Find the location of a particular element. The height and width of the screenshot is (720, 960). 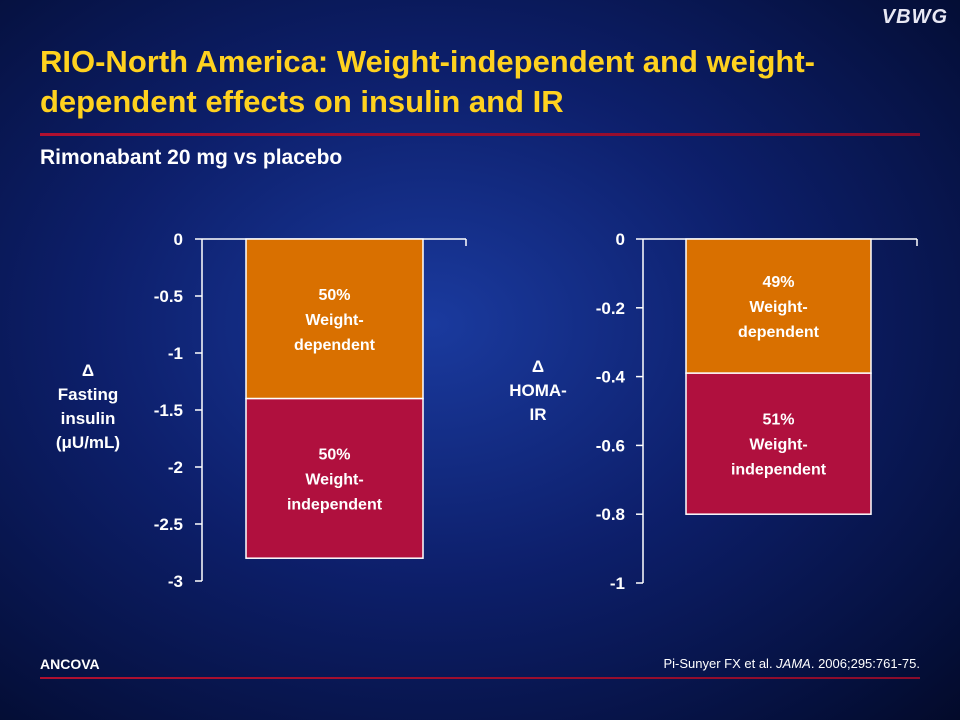

y-tick-label: -2 is located at coordinates (175, 467).